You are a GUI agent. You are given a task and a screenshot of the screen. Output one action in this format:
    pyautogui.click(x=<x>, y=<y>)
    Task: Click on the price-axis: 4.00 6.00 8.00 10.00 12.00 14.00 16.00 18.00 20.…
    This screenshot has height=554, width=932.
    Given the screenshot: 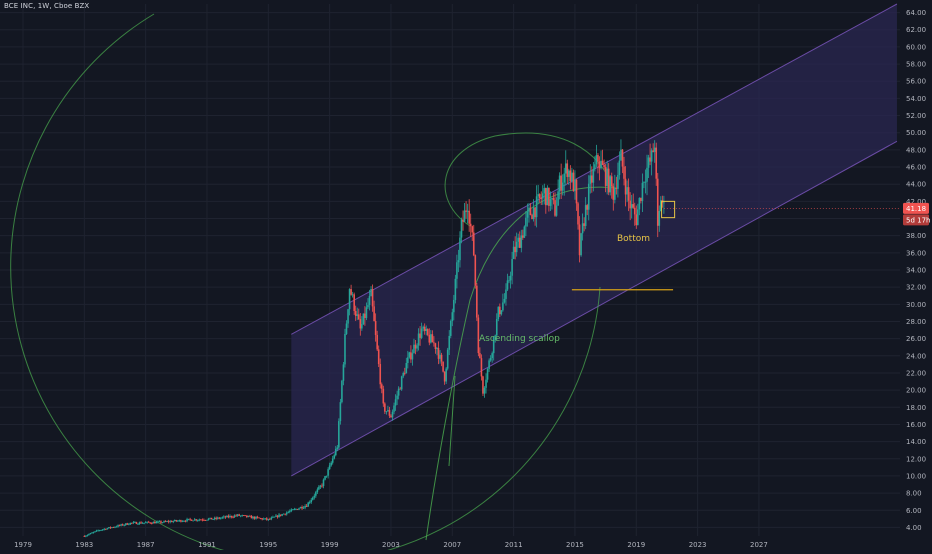 What is the action you would take?
    pyautogui.click(x=916, y=270)
    